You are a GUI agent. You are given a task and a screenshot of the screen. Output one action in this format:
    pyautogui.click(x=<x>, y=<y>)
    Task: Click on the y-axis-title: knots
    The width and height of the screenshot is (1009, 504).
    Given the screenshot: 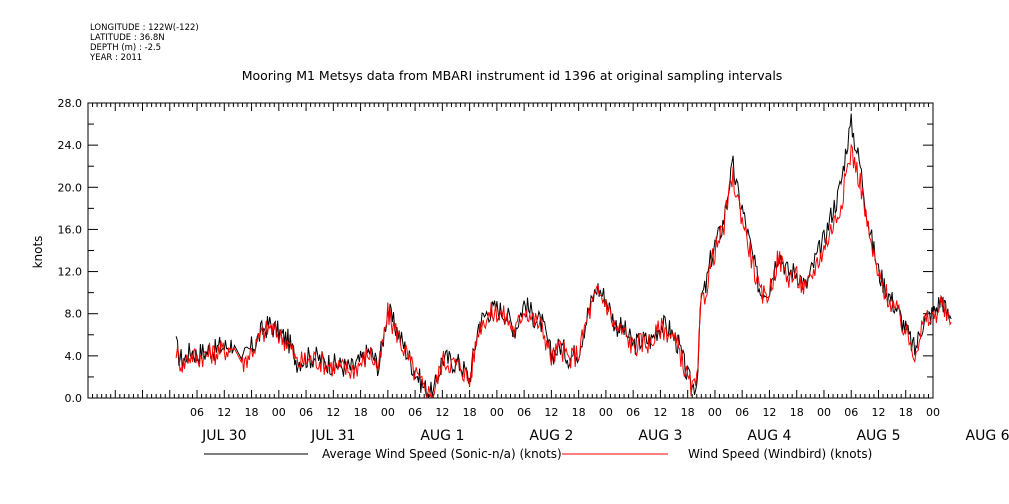 What is the action you would take?
    pyautogui.click(x=38, y=252)
    